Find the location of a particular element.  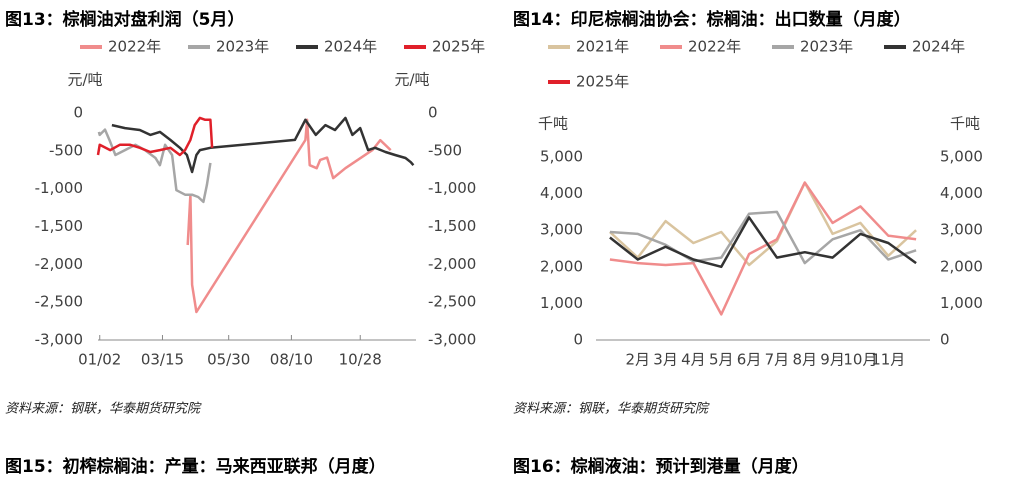

chart-title: 图14：印尼棕榈油协会：棕榈油：出口数量（月度） is located at coordinates (712, 19).